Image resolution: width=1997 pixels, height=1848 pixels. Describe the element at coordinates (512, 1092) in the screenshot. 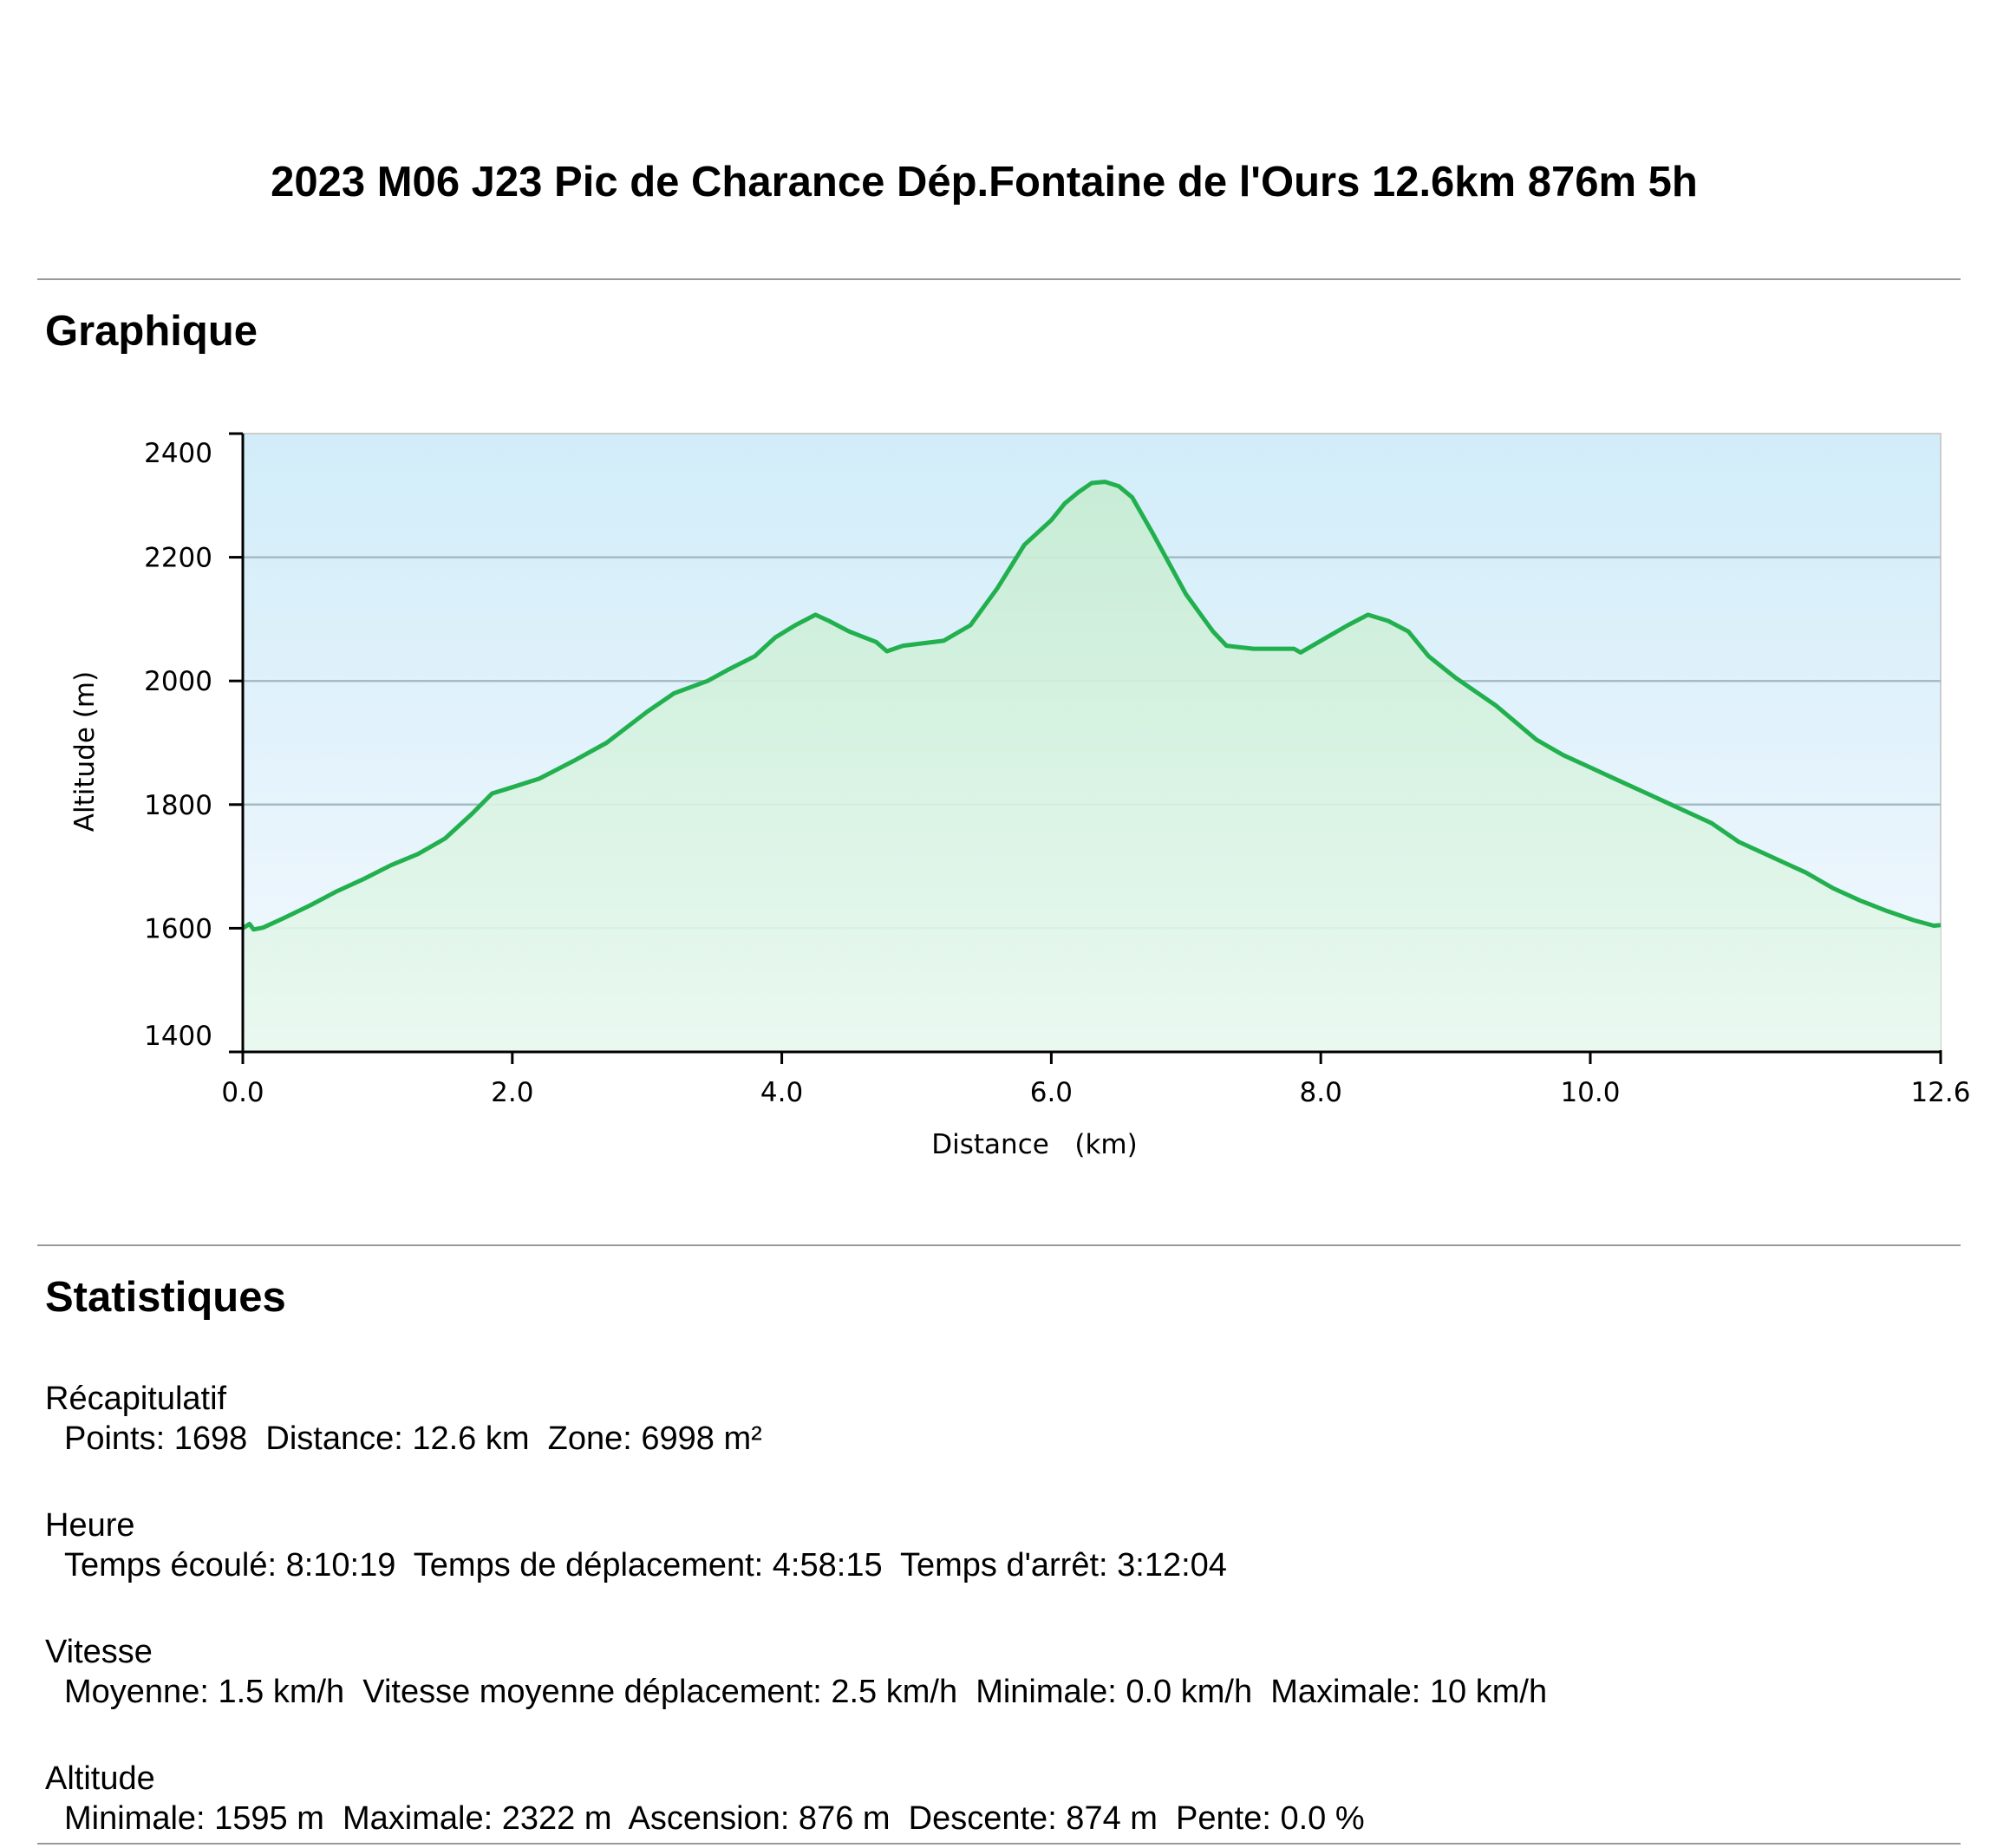

I see `x-tick-label: 2.0` at that location.